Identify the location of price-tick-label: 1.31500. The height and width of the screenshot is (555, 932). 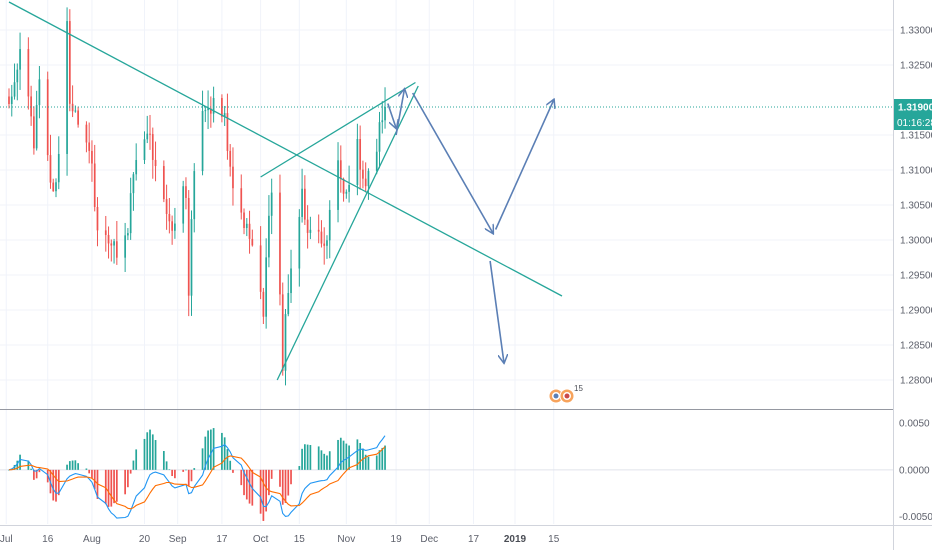
(916, 136).